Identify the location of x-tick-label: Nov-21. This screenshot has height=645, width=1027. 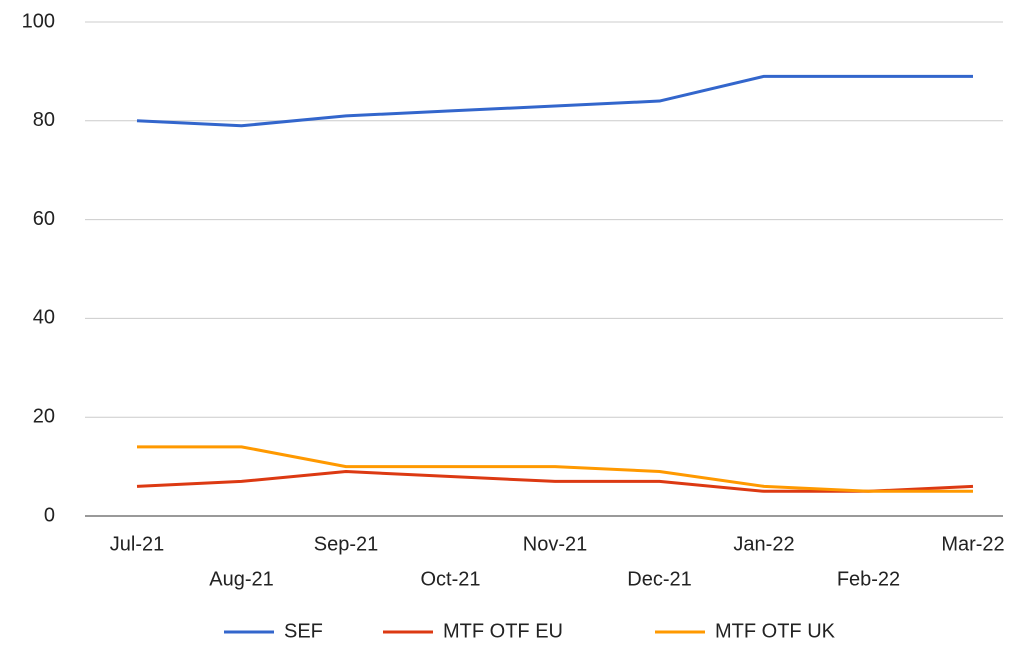
(555, 544).